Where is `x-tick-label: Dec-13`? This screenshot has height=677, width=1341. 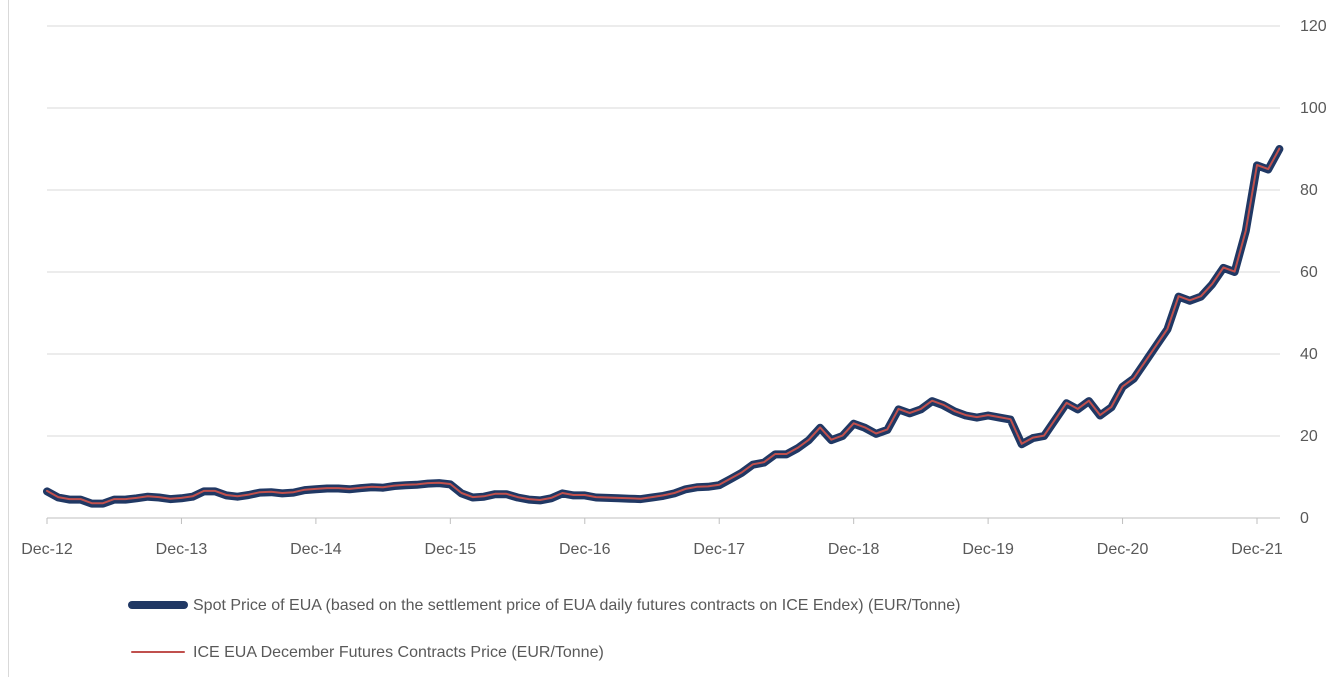
x-tick-label: Dec-13 is located at coordinates (182, 549).